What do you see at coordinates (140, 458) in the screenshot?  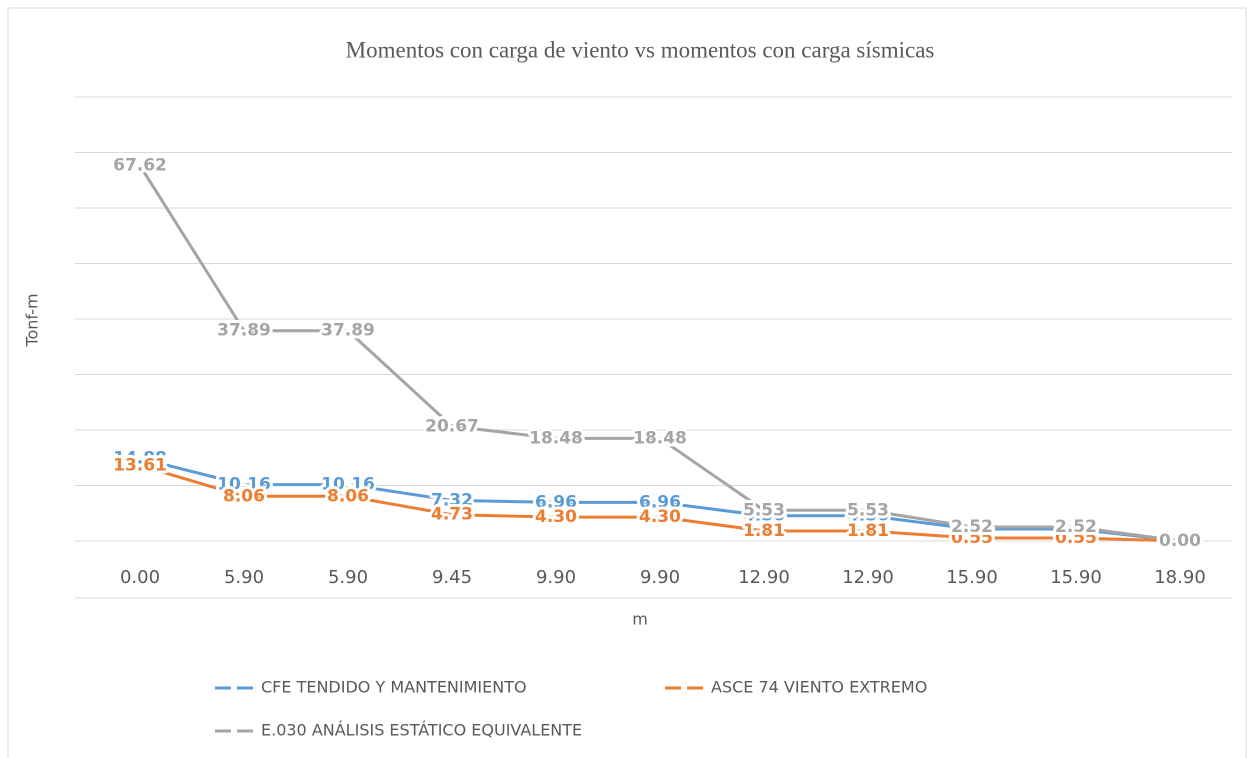 I see `data-label: 14.88` at bounding box center [140, 458].